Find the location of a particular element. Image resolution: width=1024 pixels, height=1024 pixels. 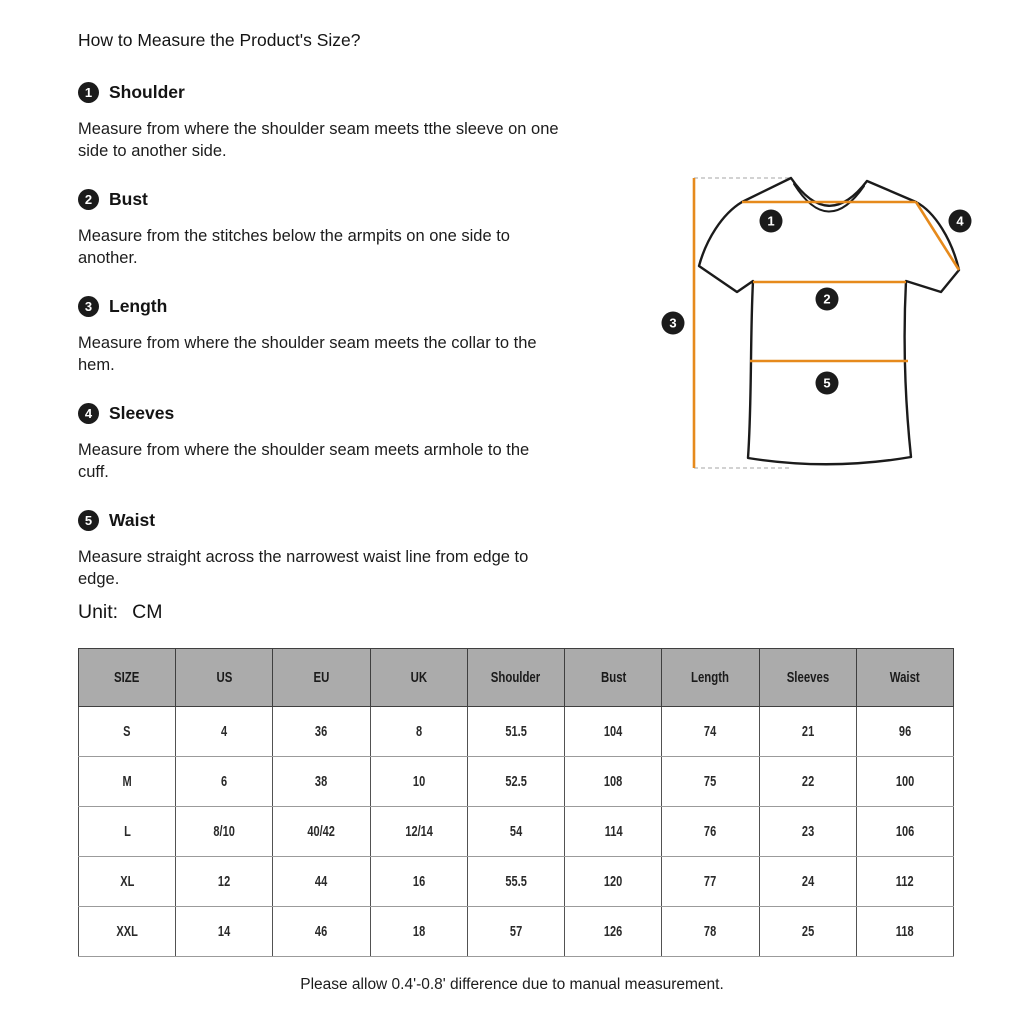

step-1-badge: 1 is located at coordinates (88, 92).